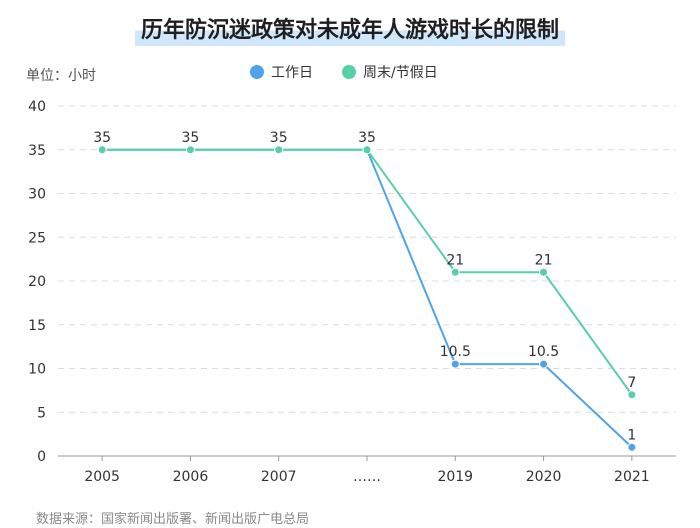 This screenshot has height=528, width=700. I want to click on x-tick-label: 2019, so click(455, 477).